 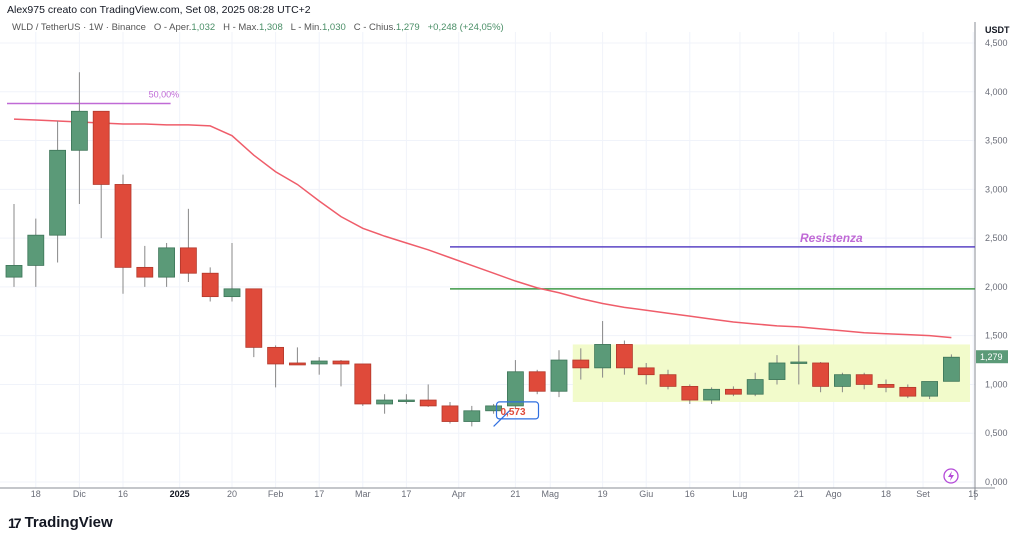 I want to click on logo-text: TradingView, so click(x=68, y=522).